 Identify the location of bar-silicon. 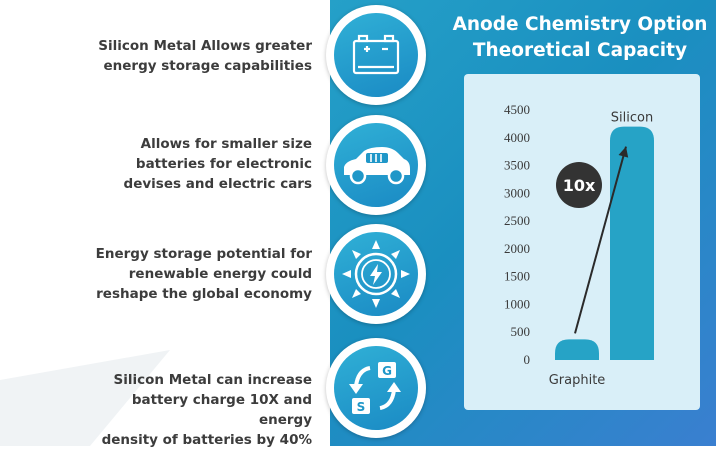
(632, 243).